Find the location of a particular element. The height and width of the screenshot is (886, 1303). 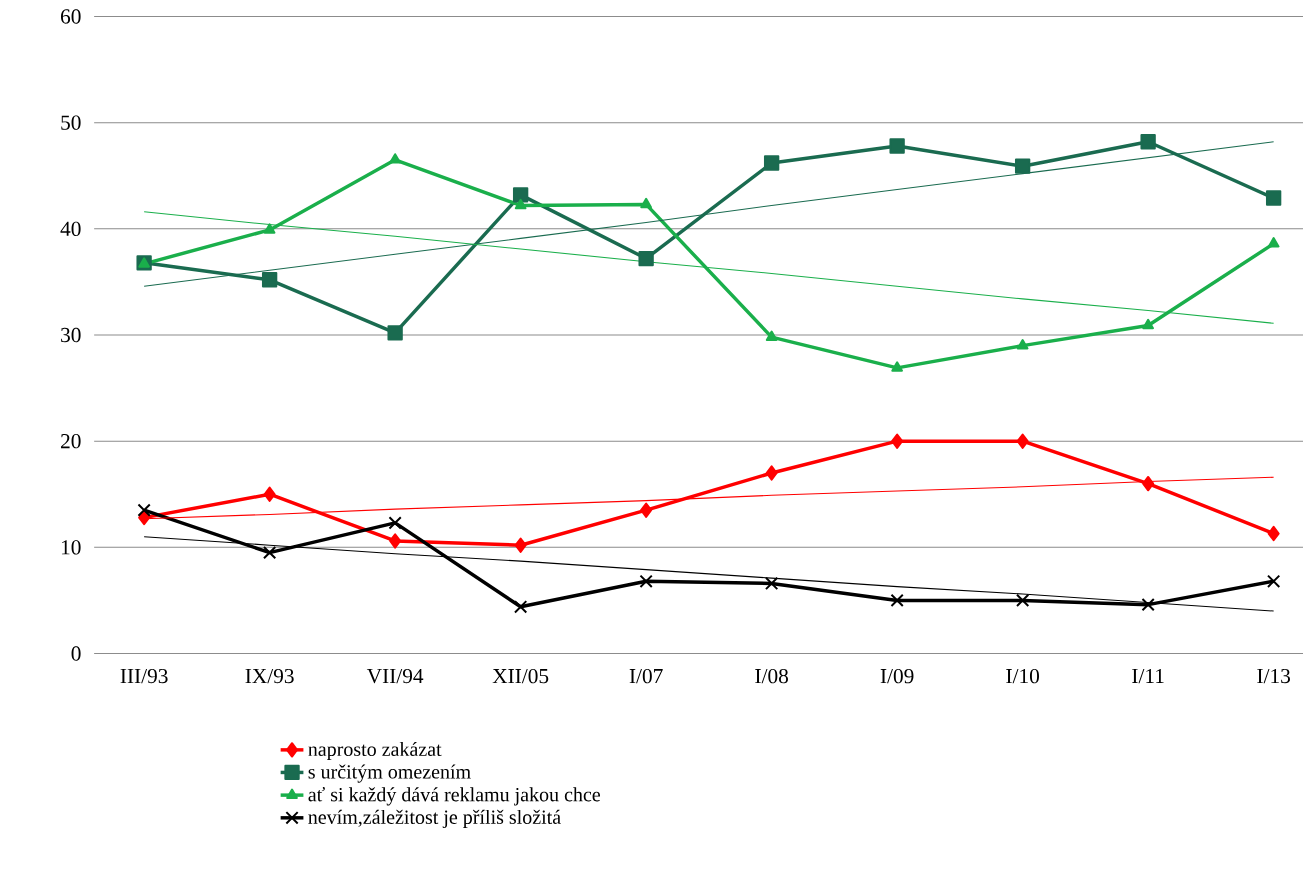

x-tick-label: III/93 is located at coordinates (144, 676).